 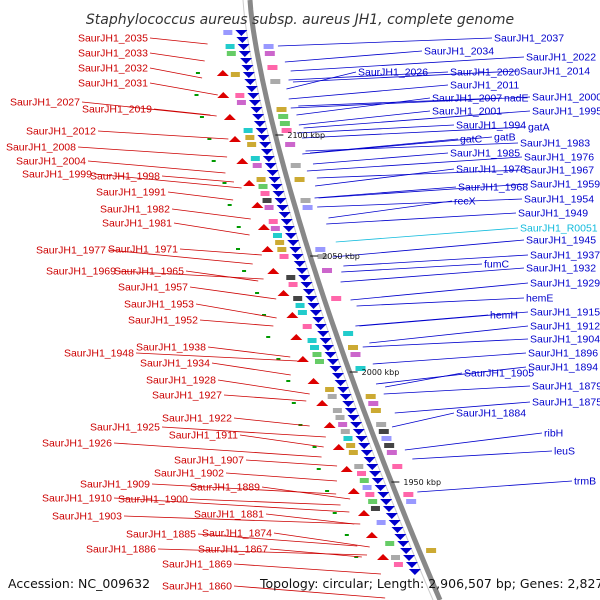 I want to click on right-gene-label: SaurJH1_2026, so click(x=393, y=73).